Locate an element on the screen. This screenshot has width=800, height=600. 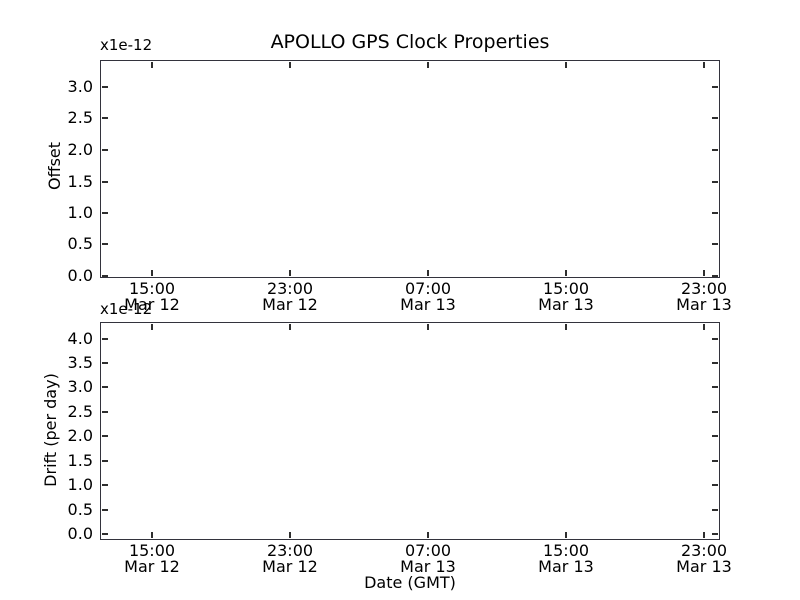
x-axis-label: Date (GMT) is located at coordinates (410, 582).